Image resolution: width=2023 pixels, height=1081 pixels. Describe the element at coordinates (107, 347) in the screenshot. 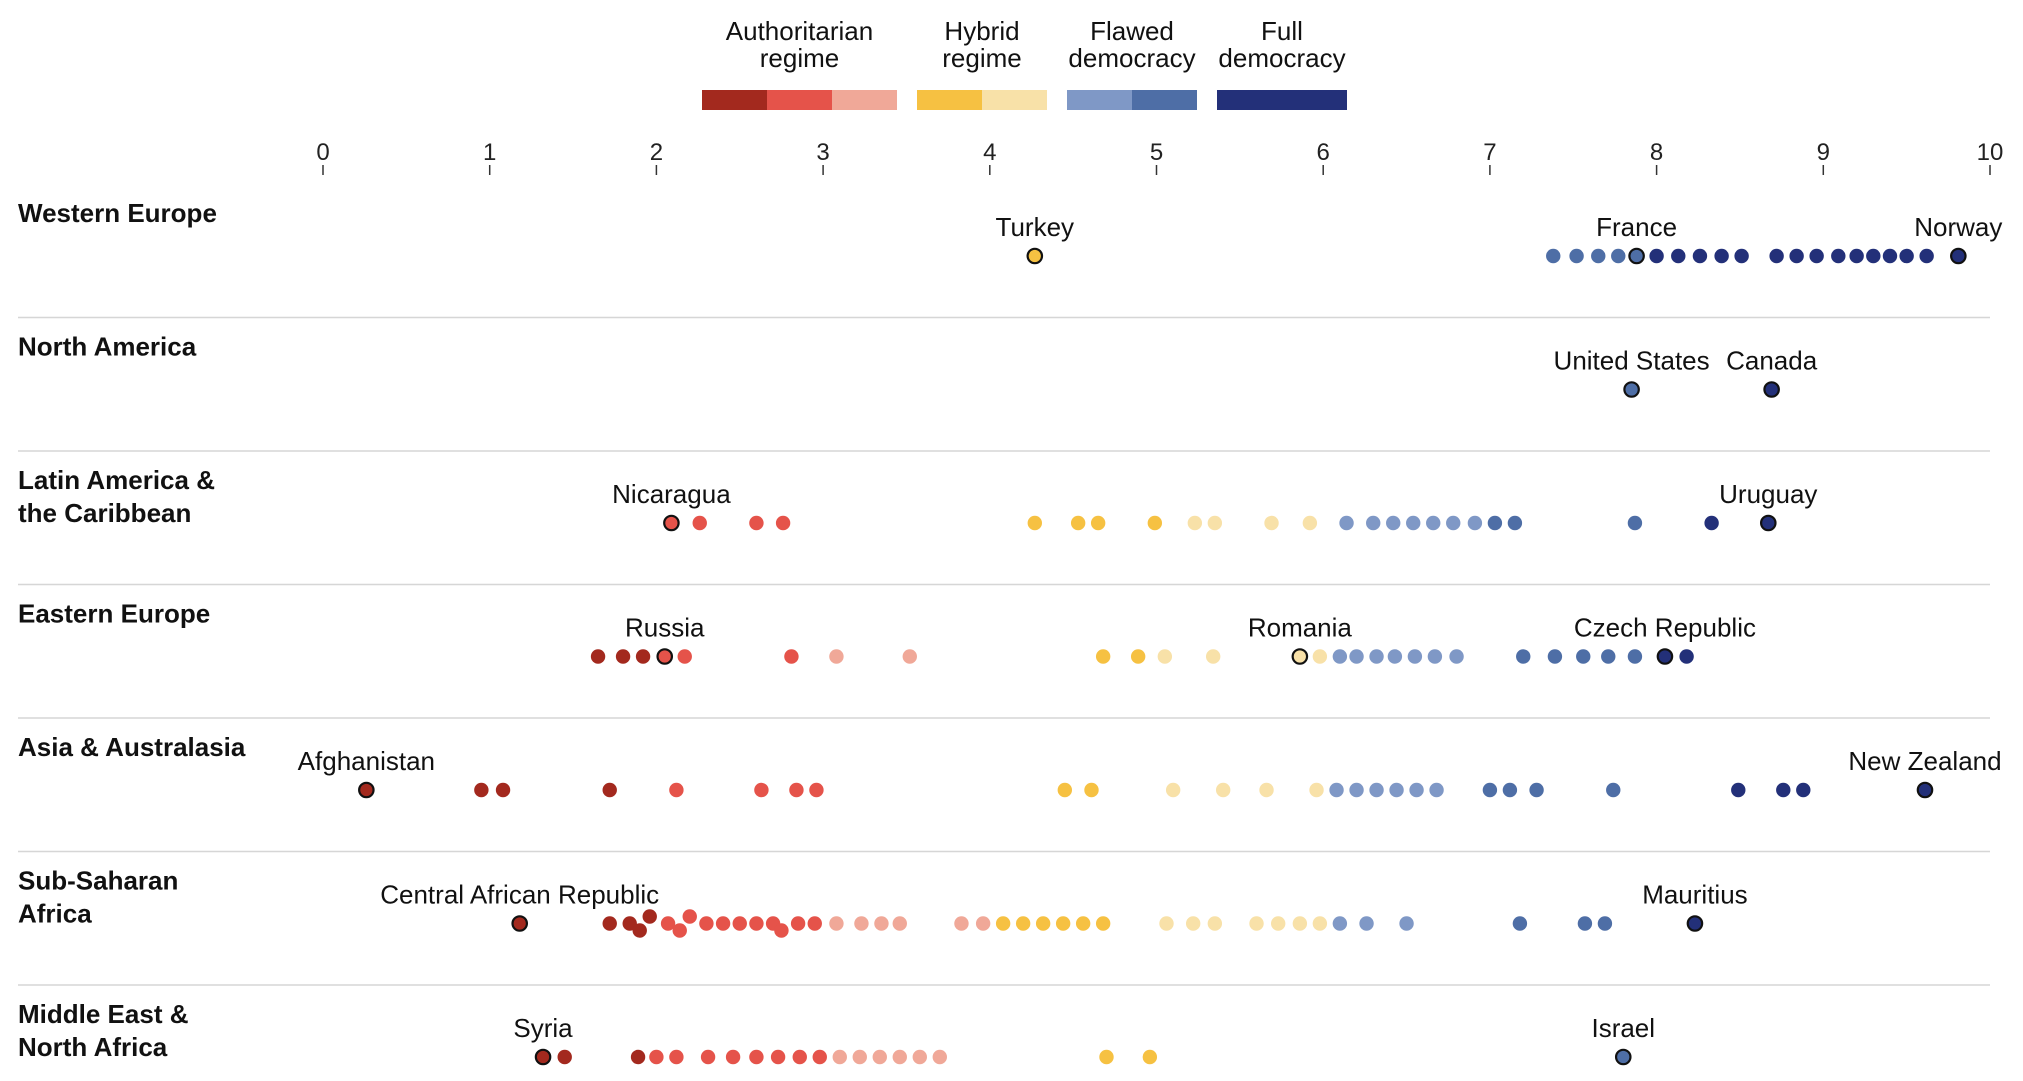

I see `region-label: North America` at that location.